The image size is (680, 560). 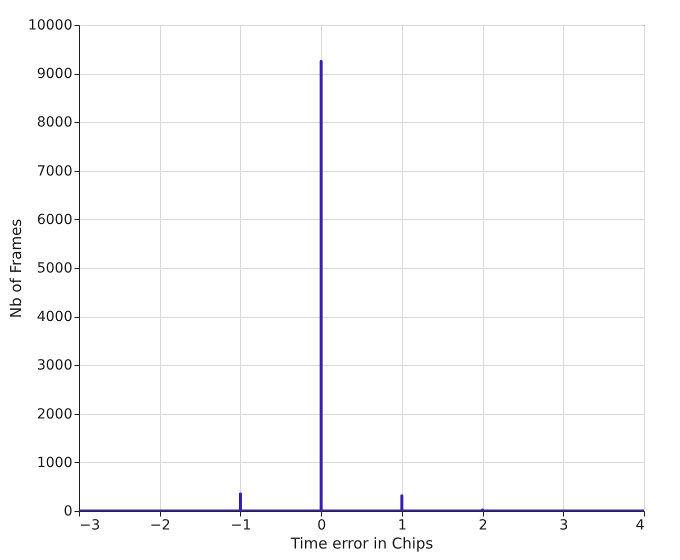 What do you see at coordinates (402, 526) in the screenshot?
I see `x-tick-label: 1` at bounding box center [402, 526].